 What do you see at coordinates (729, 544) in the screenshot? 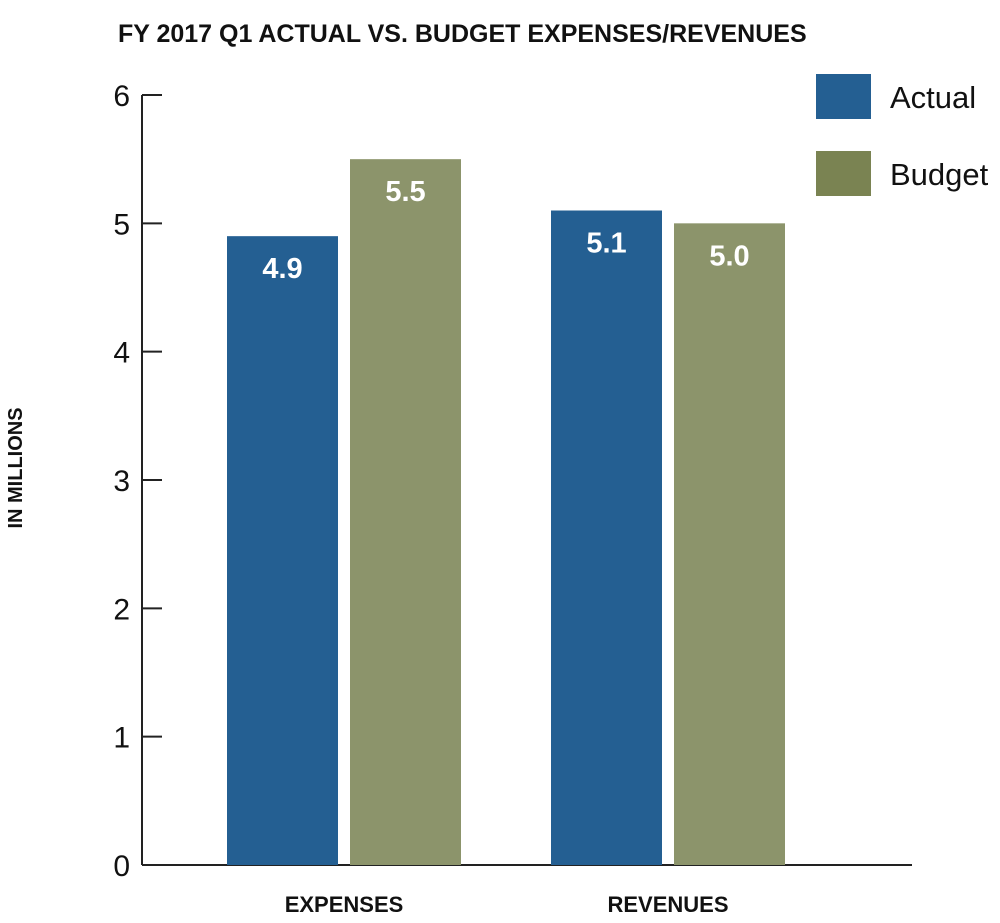
I see `bar-budget-revenues` at bounding box center [729, 544].